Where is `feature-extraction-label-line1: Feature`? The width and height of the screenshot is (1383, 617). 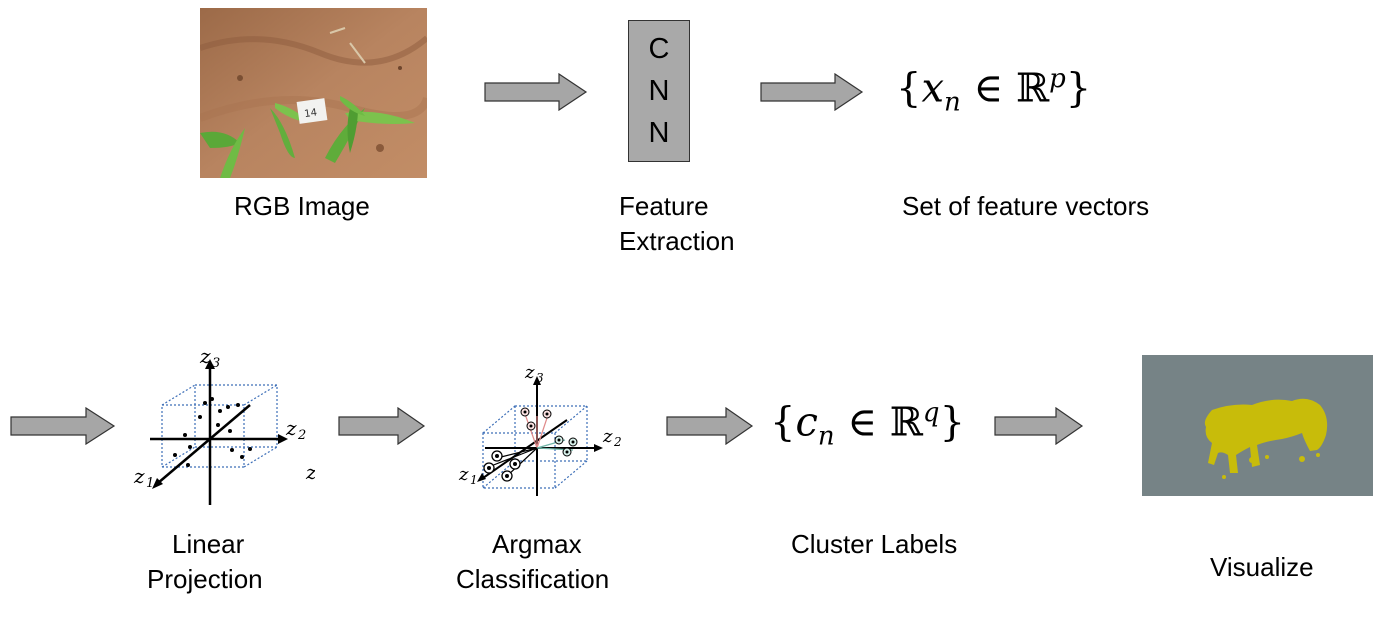
feature-extraction-label-line1: Feature is located at coordinates (664, 206).